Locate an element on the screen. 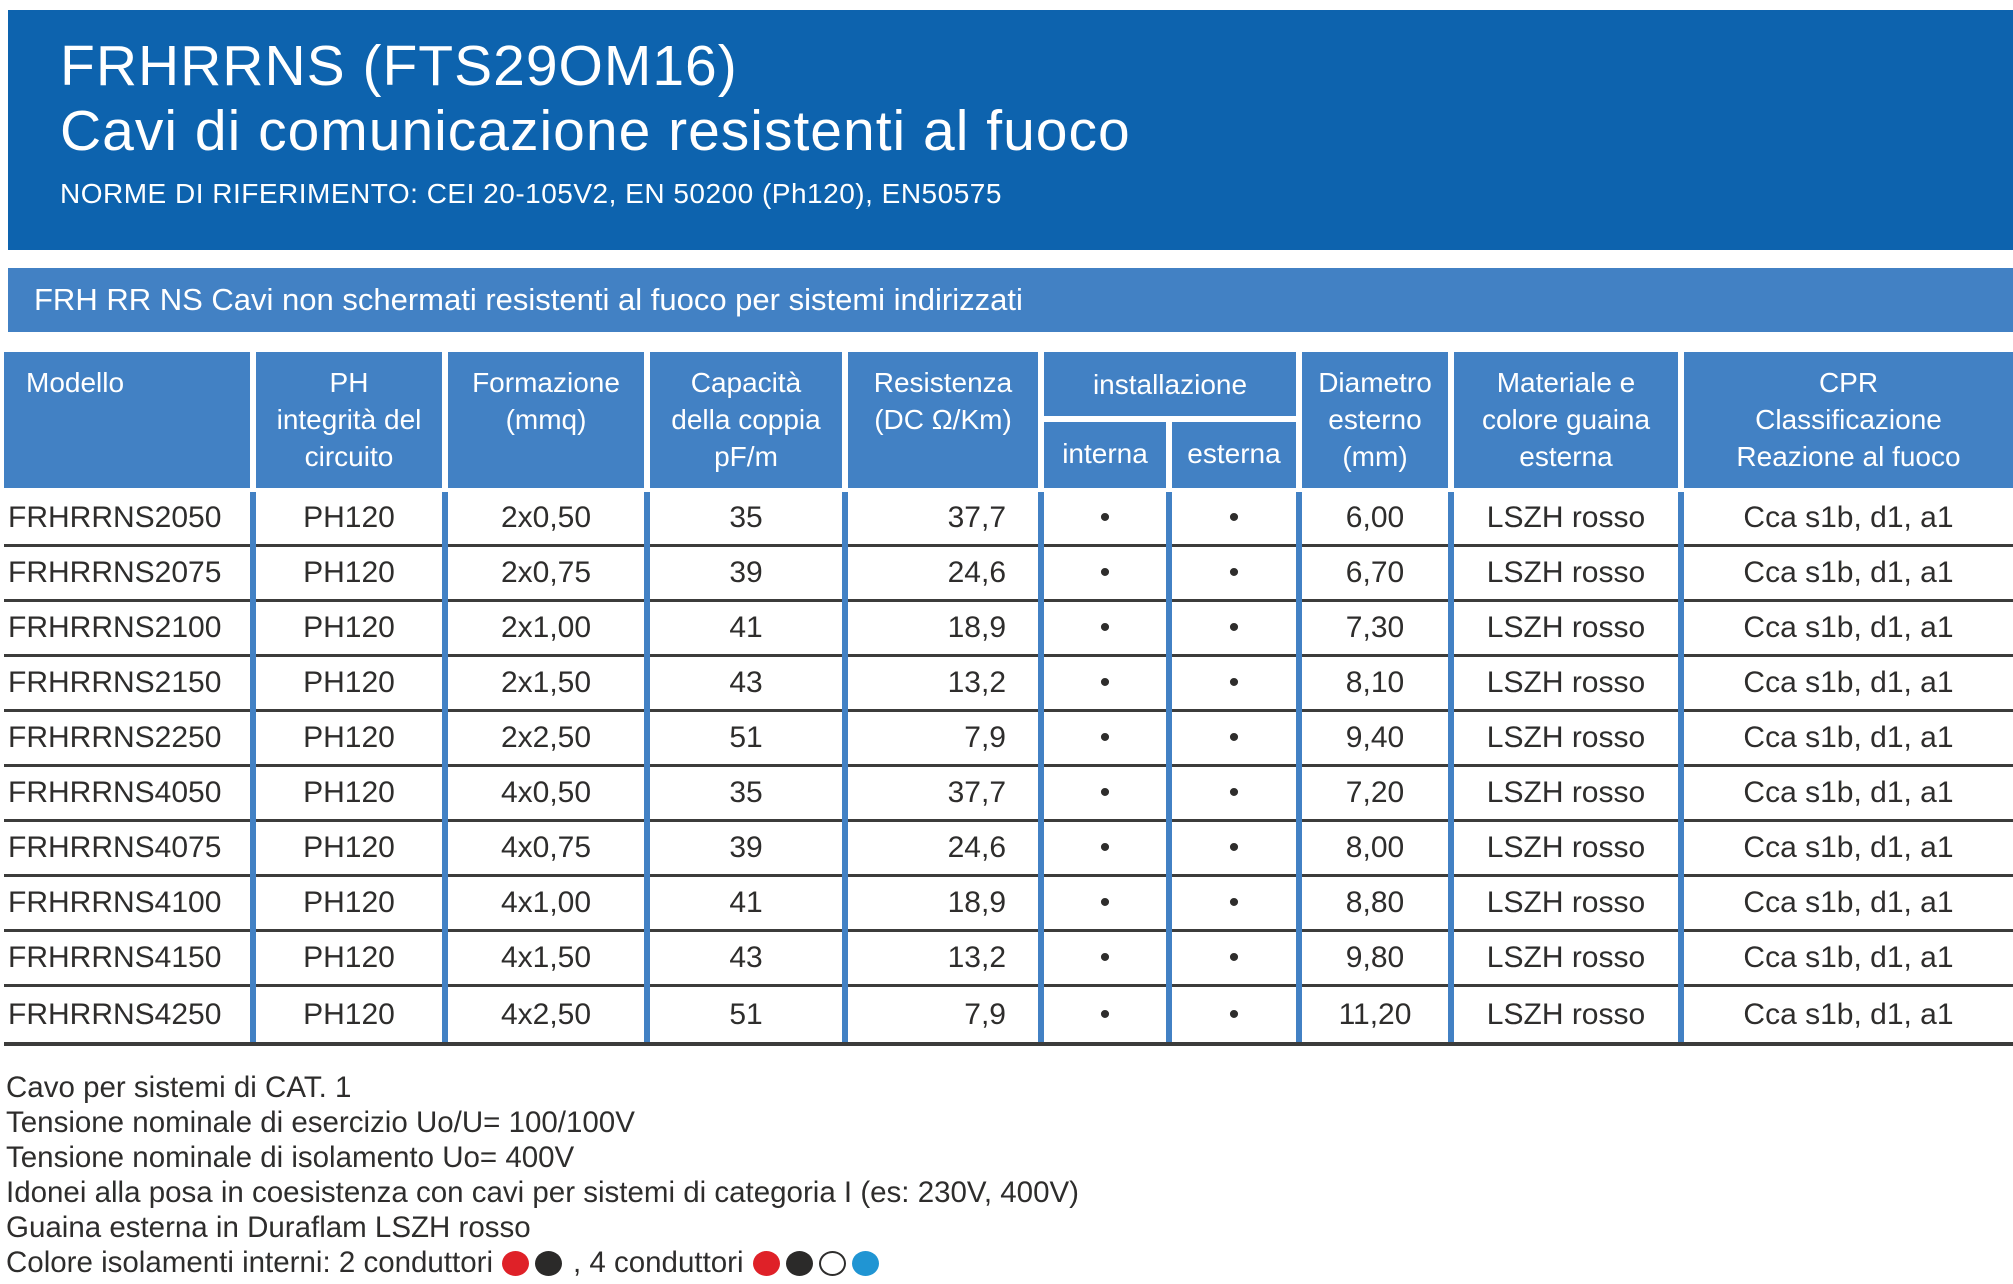 This screenshot has height=1284, width=2013. col-header-esterna: esterna is located at coordinates (1234, 455).